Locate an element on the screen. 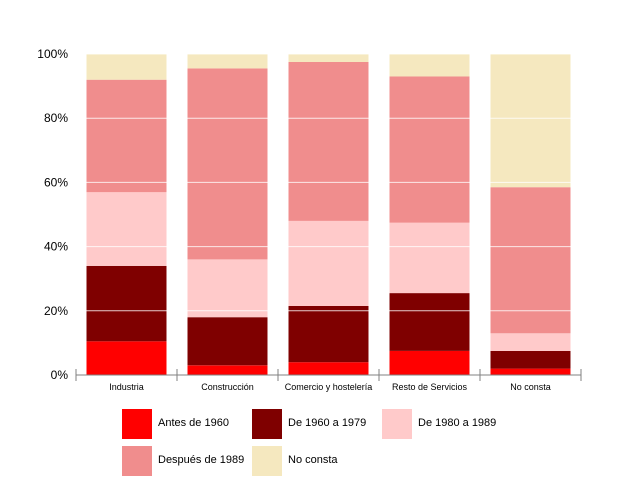 The height and width of the screenshot is (480, 640). bar-segment-de-1980-a-1989-industria is located at coordinates (126, 229).